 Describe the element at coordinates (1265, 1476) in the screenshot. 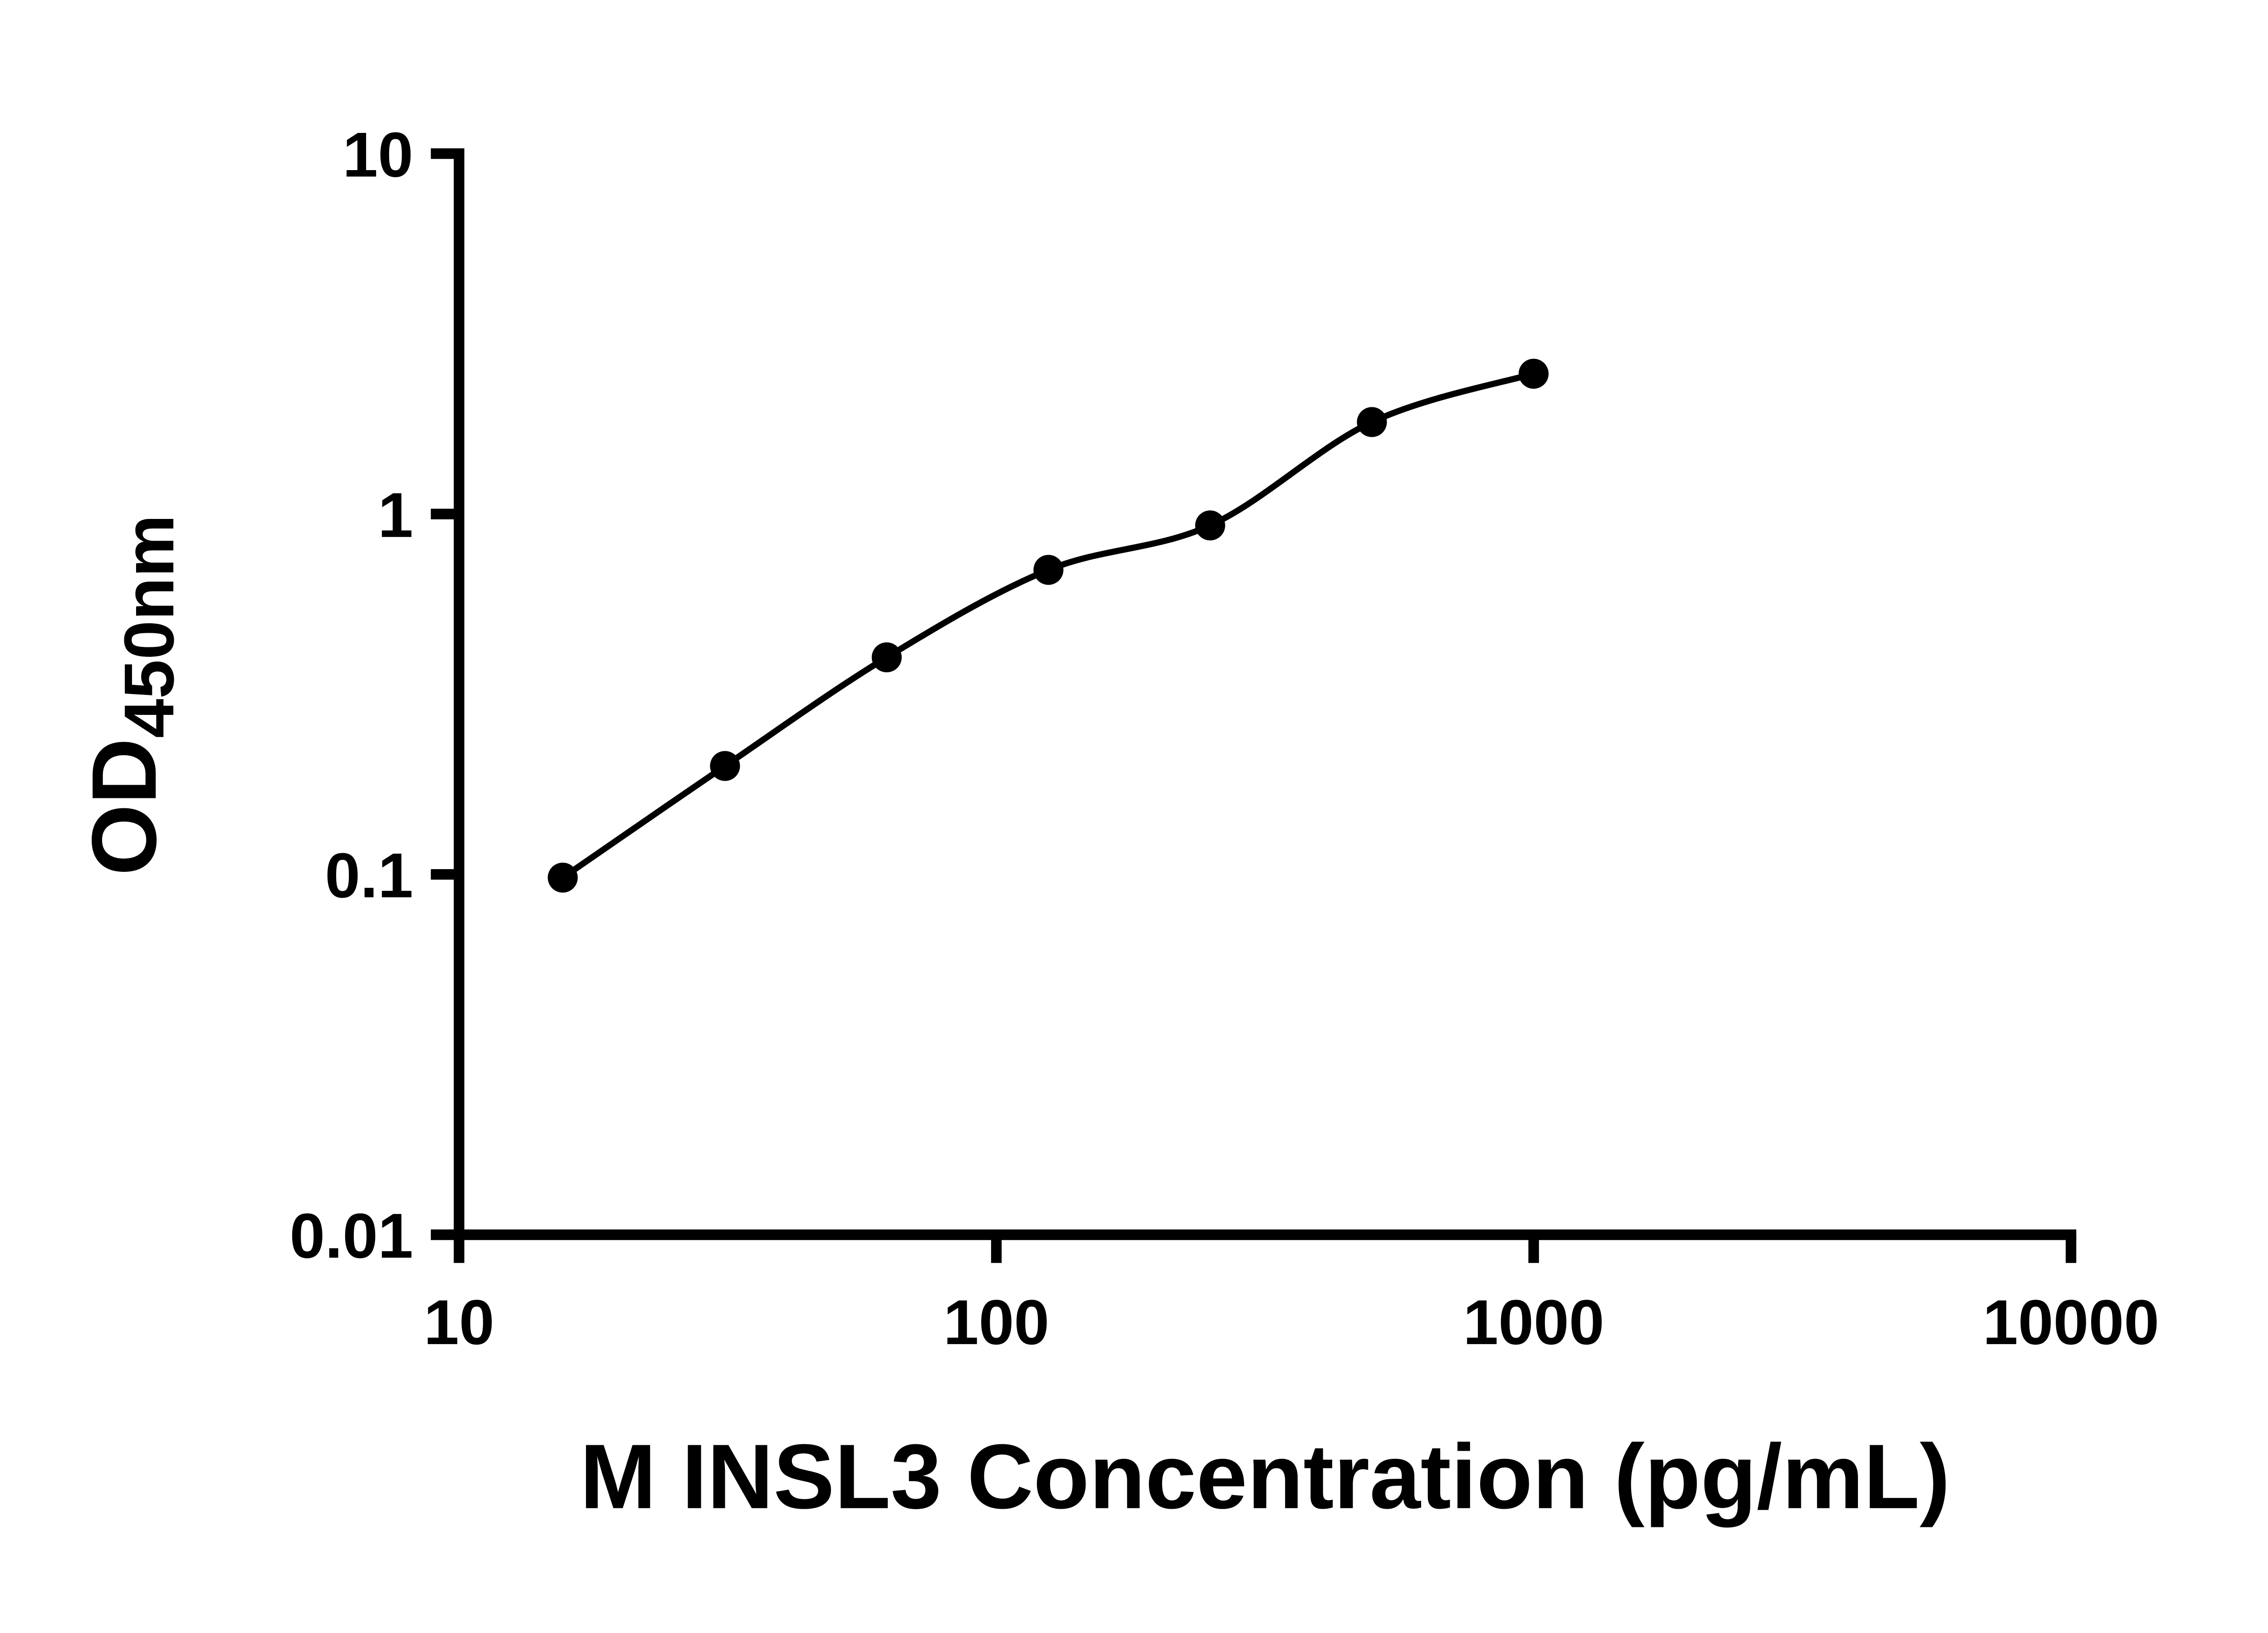

I see `x-axis-title: M INSL3 Concentration (pg/mL)` at that location.